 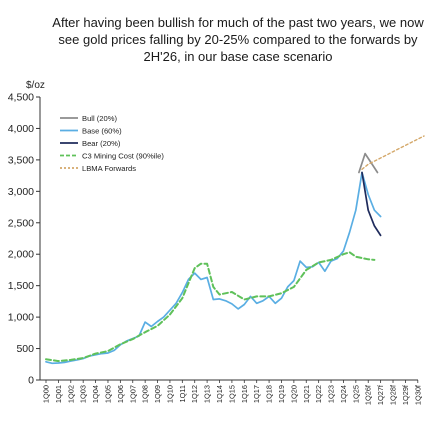 What do you see at coordinates (21, 129) in the screenshot?
I see `y-tick-label: 4,000` at bounding box center [21, 129].